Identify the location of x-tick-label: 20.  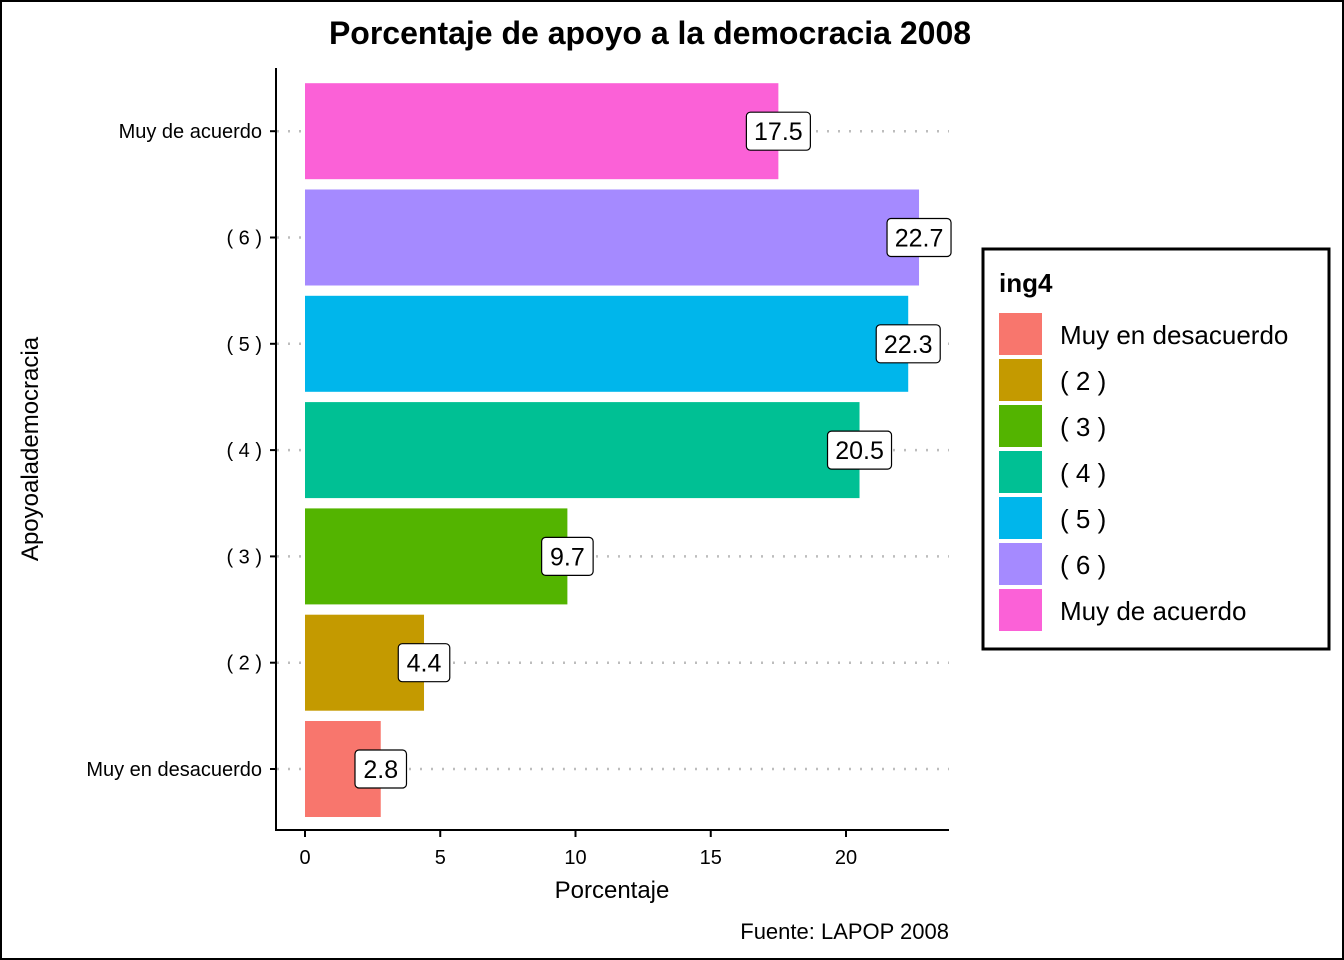
(846, 858).